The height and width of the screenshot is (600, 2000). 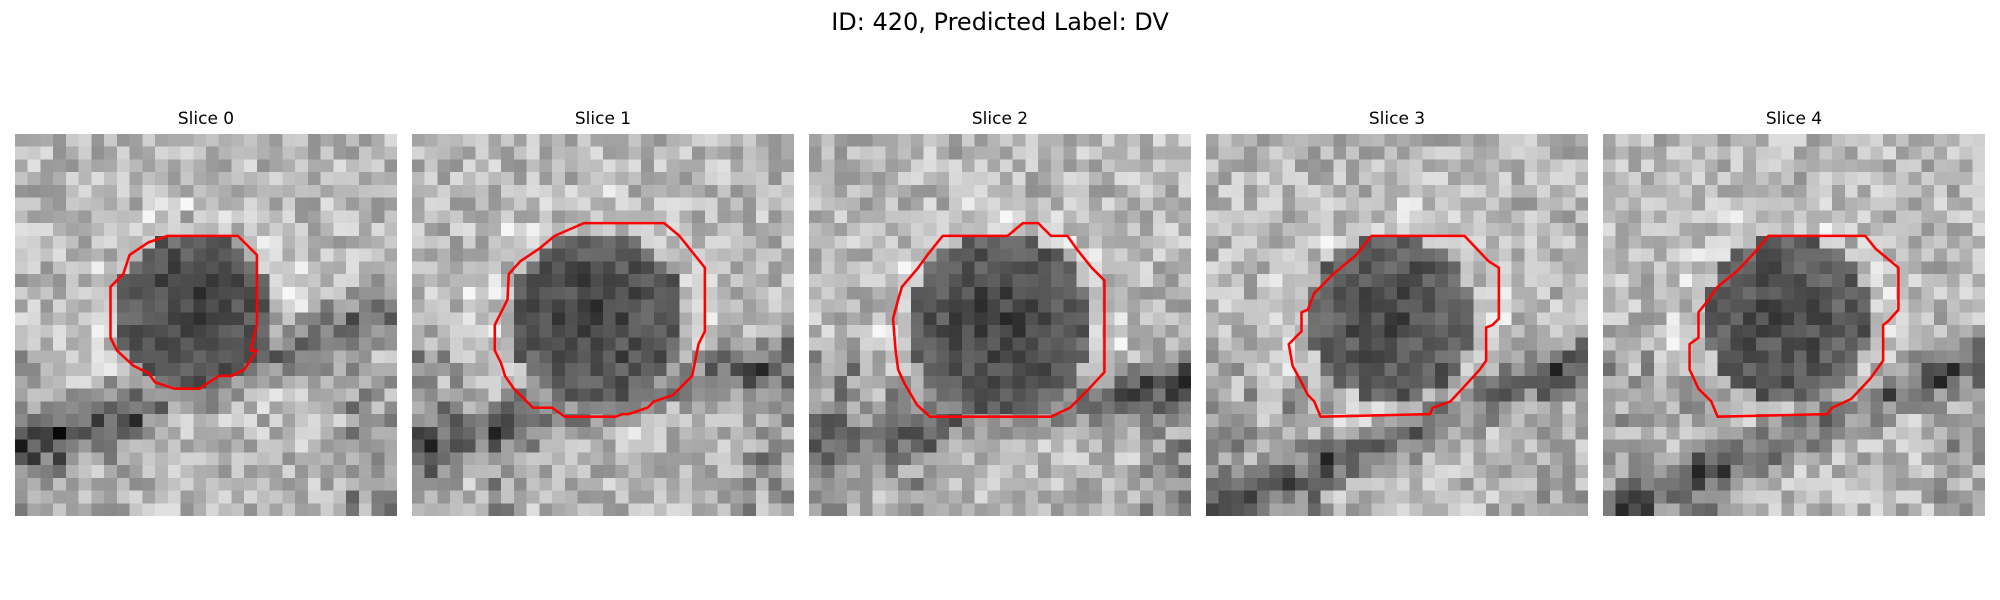 I want to click on slice-title-4: Slice 4, so click(x=1794, y=119).